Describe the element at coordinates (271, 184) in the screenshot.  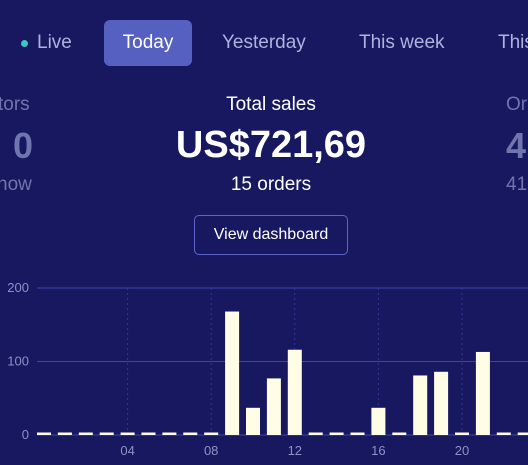
I see `orders-count: 15 orders` at that location.